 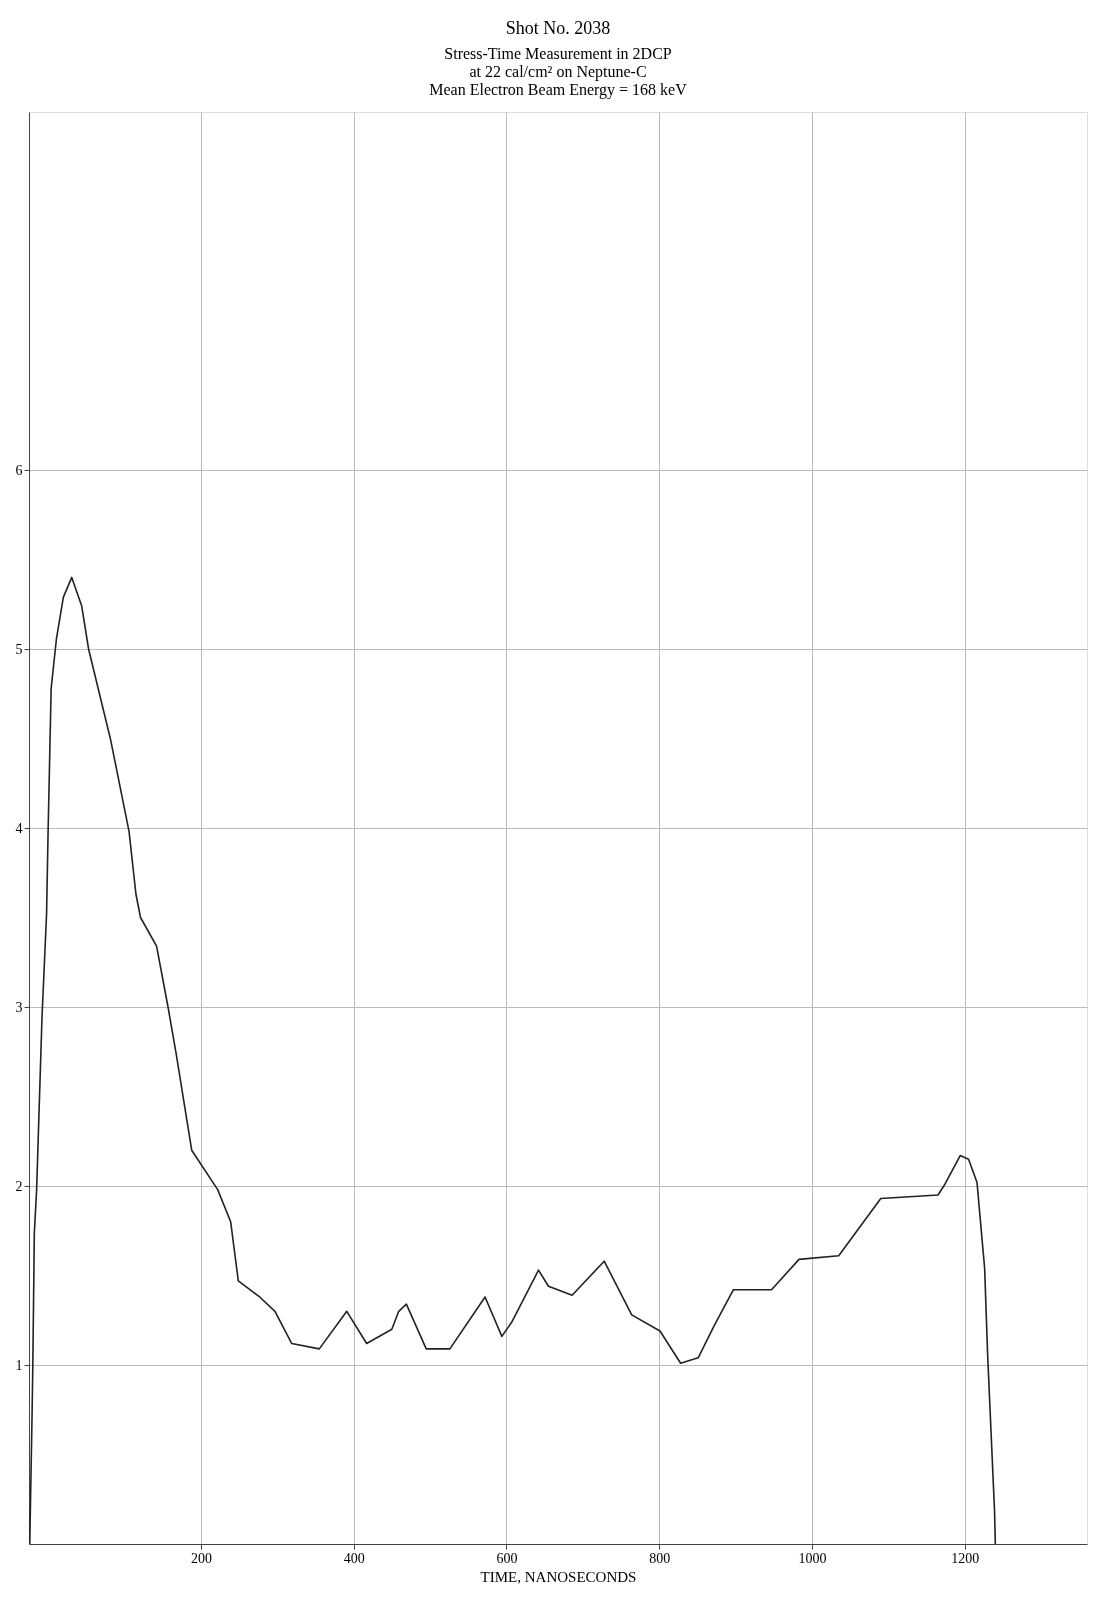 What do you see at coordinates (558, 28) in the screenshot?
I see `chart-title: Shot No. 2038` at bounding box center [558, 28].